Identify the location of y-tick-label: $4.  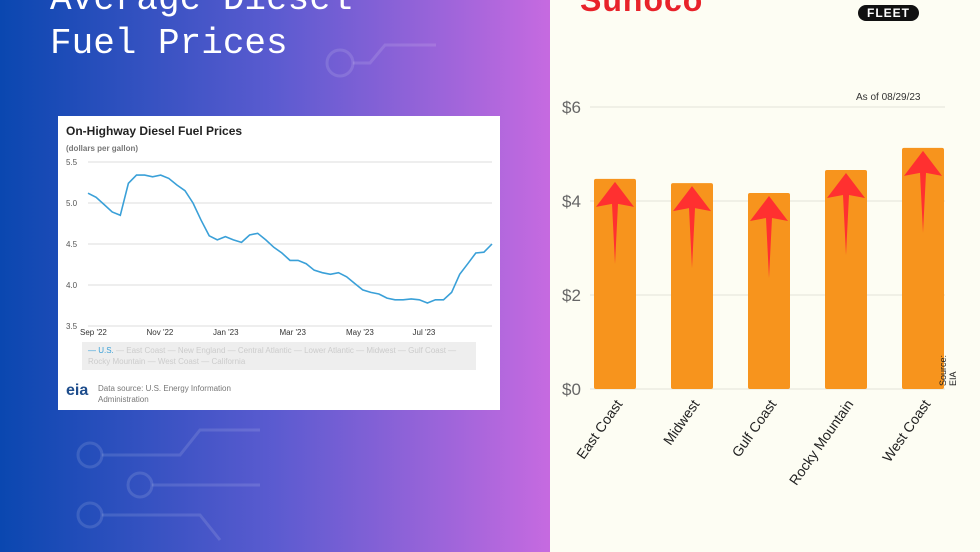
(571, 201).